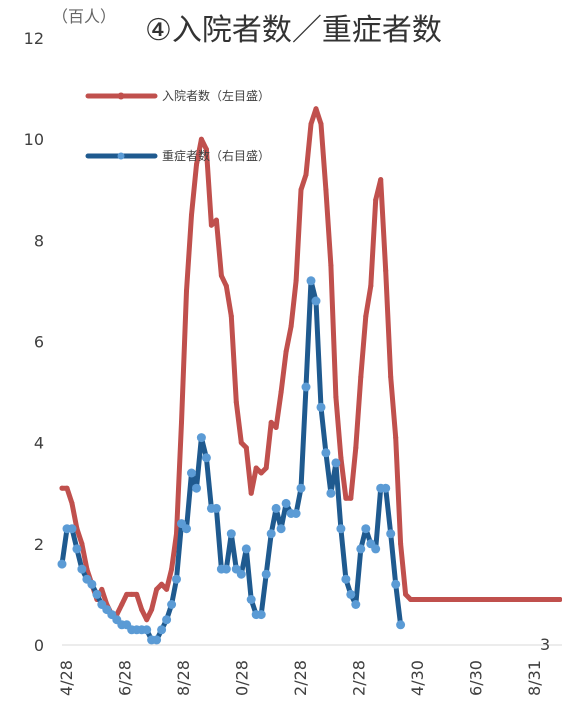 This screenshot has height=707, width=562. I want to click on y-tick-label: 10, so click(34, 139).